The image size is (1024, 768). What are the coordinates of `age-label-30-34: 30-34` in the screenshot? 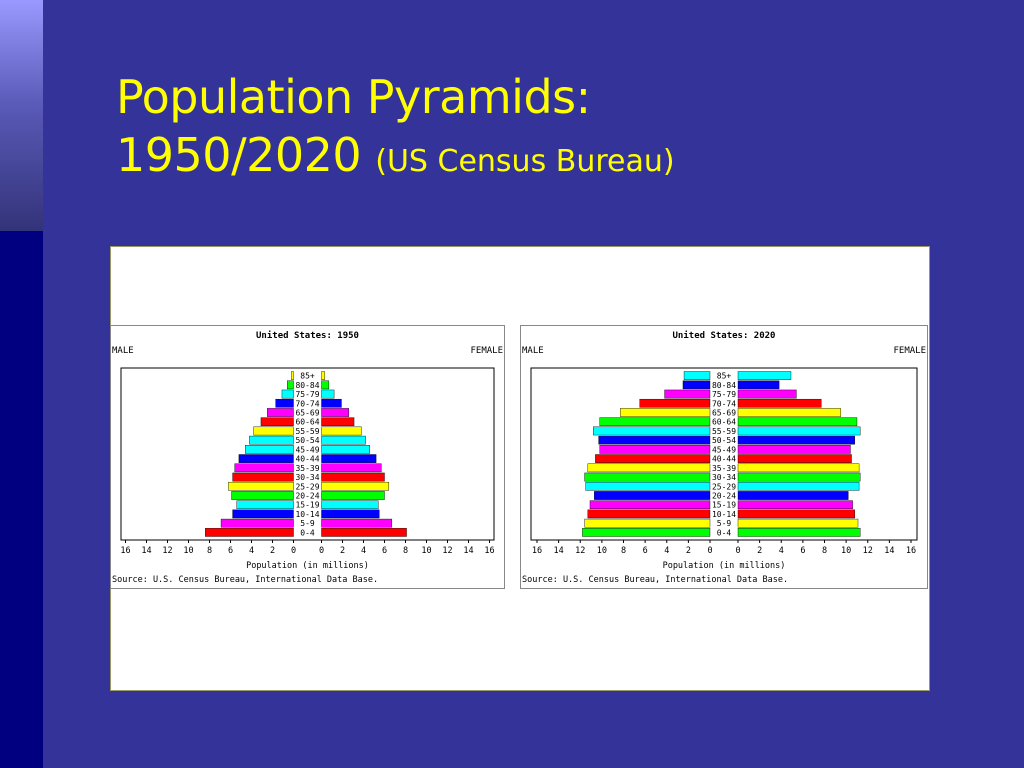 It's located at (724, 477).